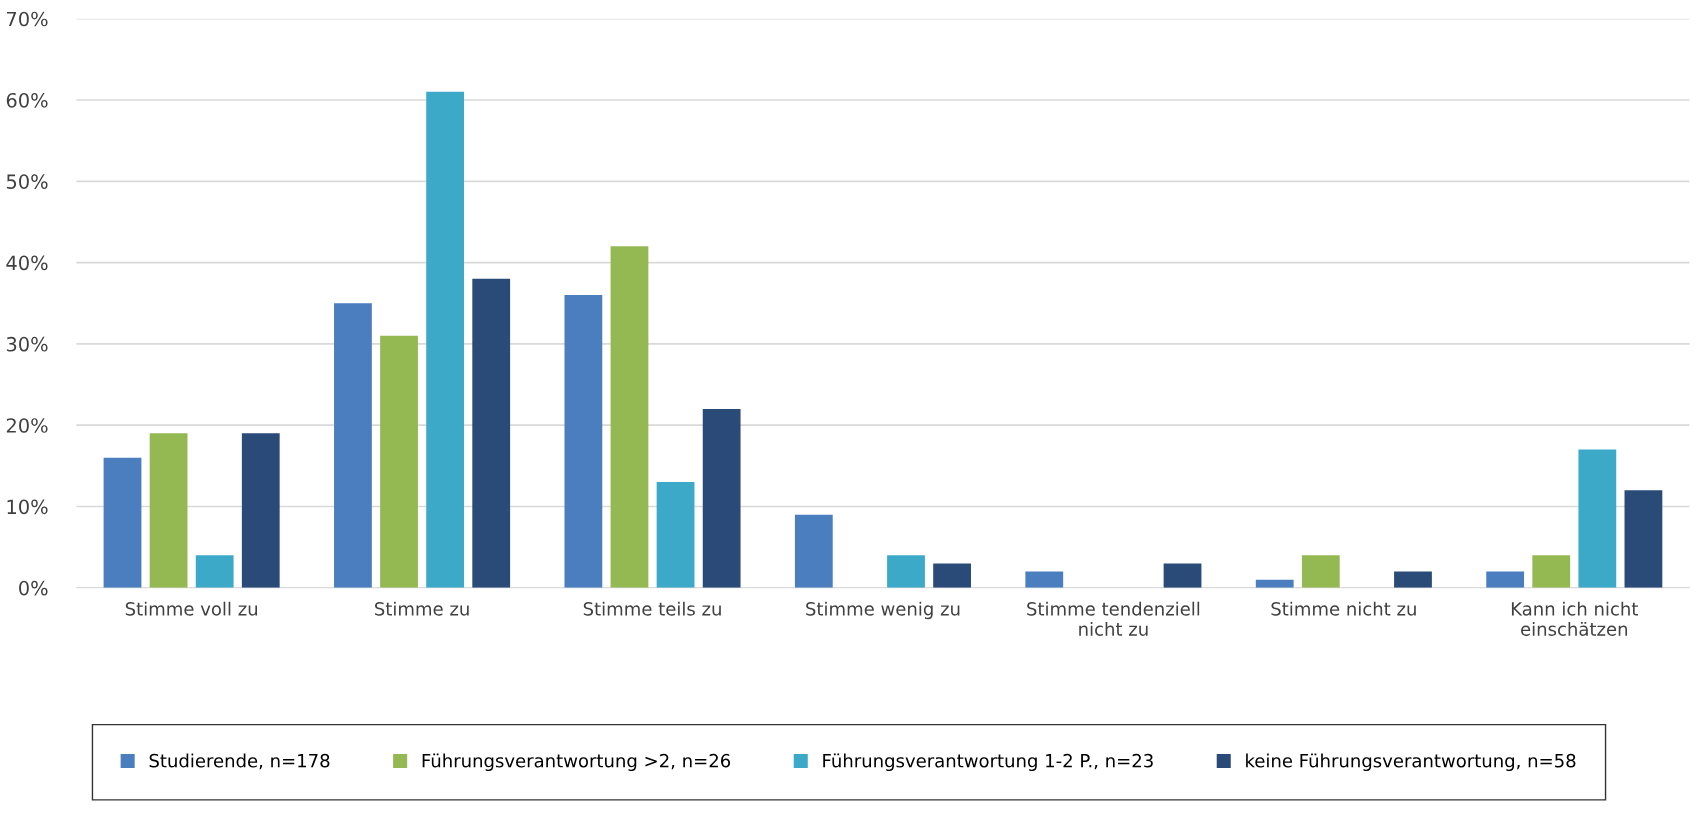 The image size is (1698, 813). I want to click on y-tick-label: 60%, so click(27, 100).